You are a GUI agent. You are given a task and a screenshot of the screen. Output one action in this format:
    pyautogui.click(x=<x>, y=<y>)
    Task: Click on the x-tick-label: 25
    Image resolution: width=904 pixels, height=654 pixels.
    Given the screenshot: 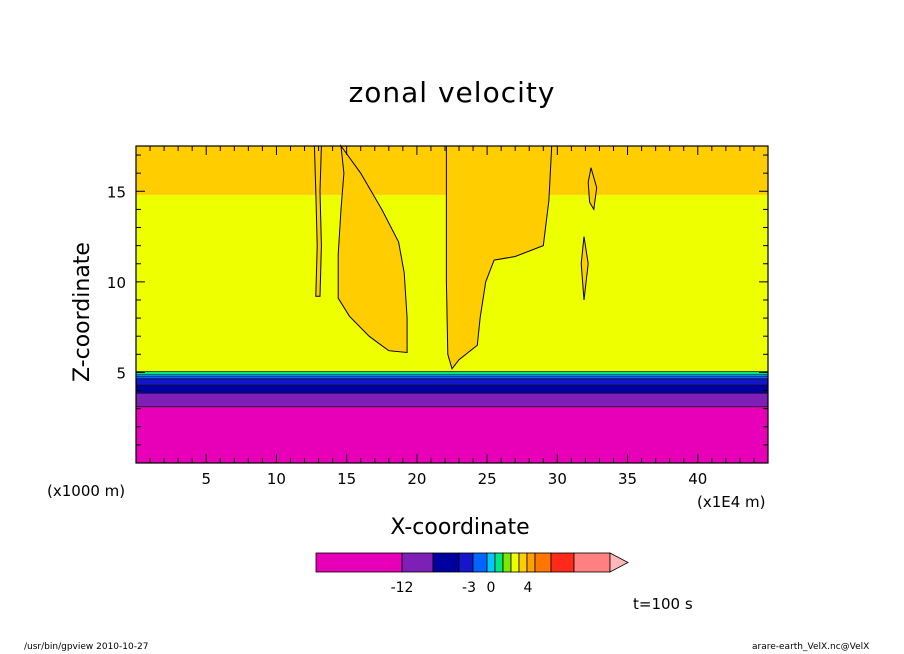 What is the action you would take?
    pyautogui.click(x=487, y=479)
    